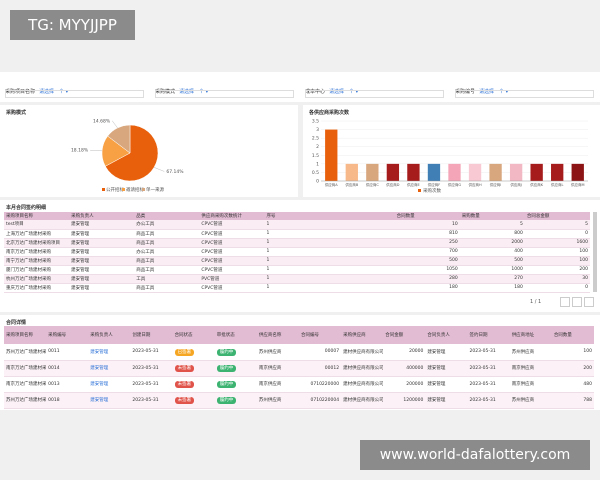  Describe the element at coordinates (475, 455) in the screenshot. I see `bottom-watermark: www.world-dafalottery.com` at that location.